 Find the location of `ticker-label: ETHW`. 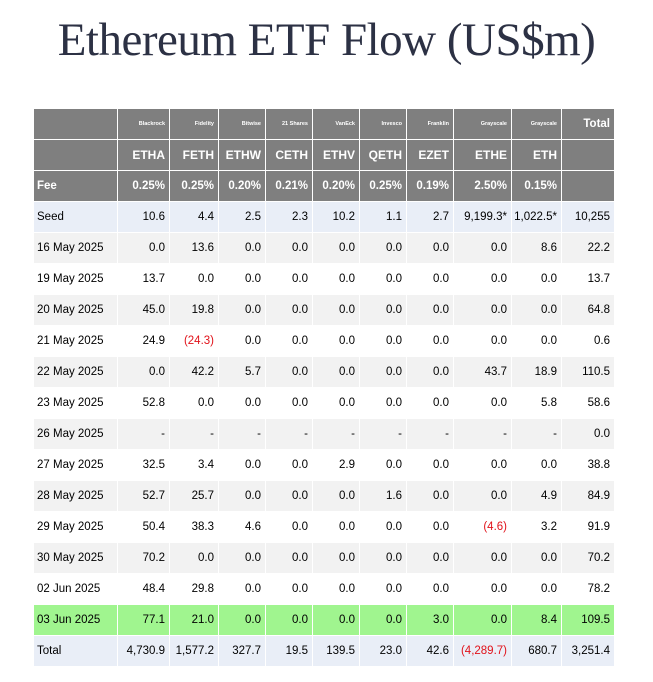

ticker-label: ETHW is located at coordinates (242, 155).